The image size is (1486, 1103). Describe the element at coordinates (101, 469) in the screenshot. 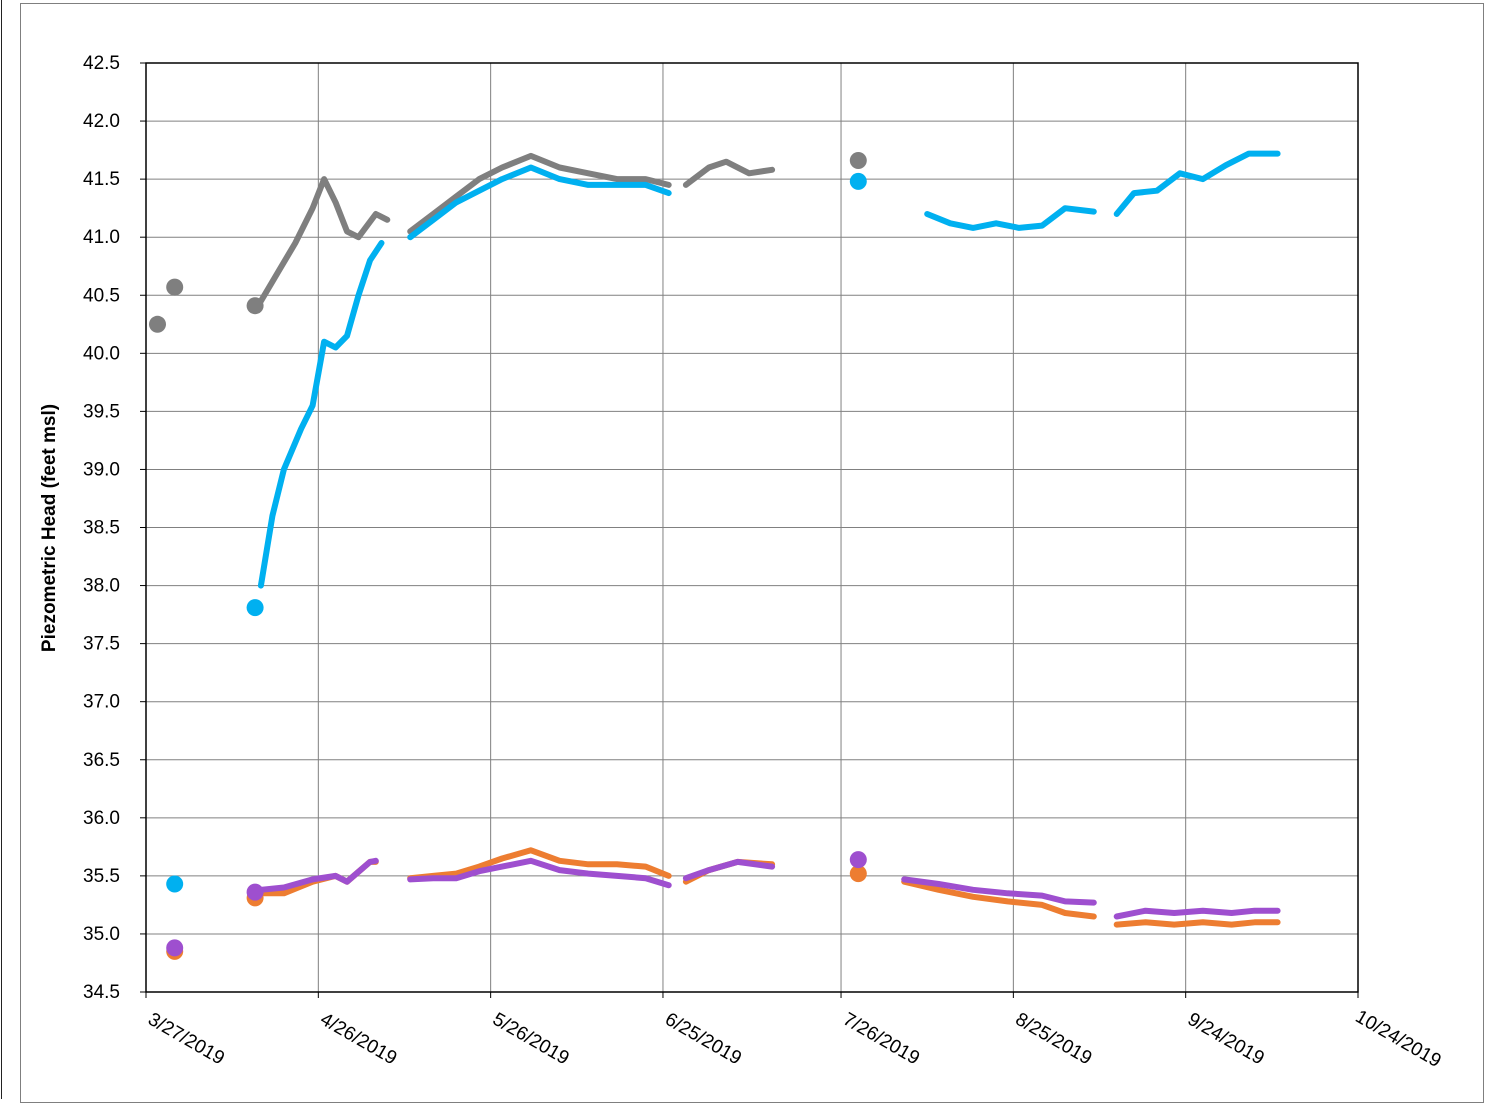

I see `y-tick-label: 39.0` at that location.